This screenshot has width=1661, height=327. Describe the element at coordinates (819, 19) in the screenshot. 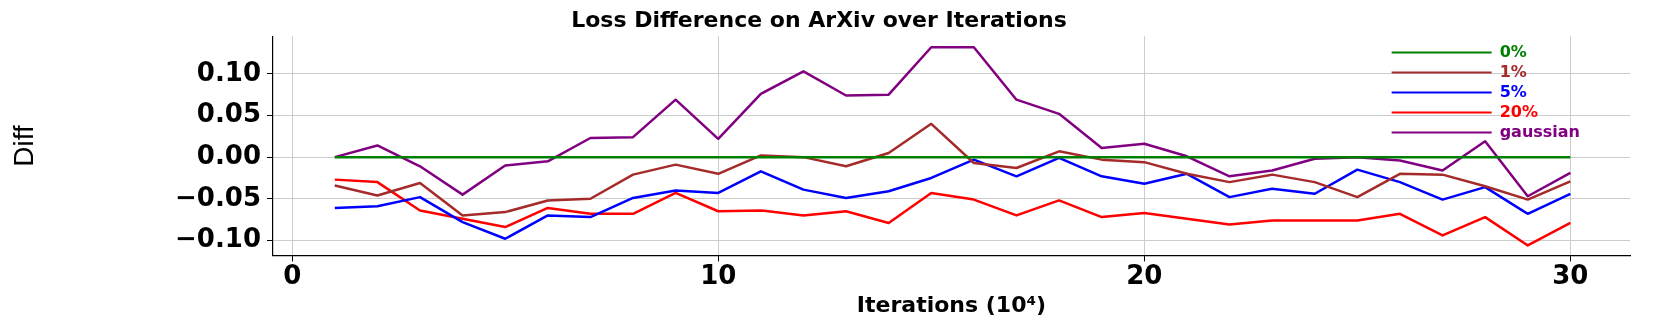

I see `chart-title: Loss Difference on ArXiv over Iterations` at that location.